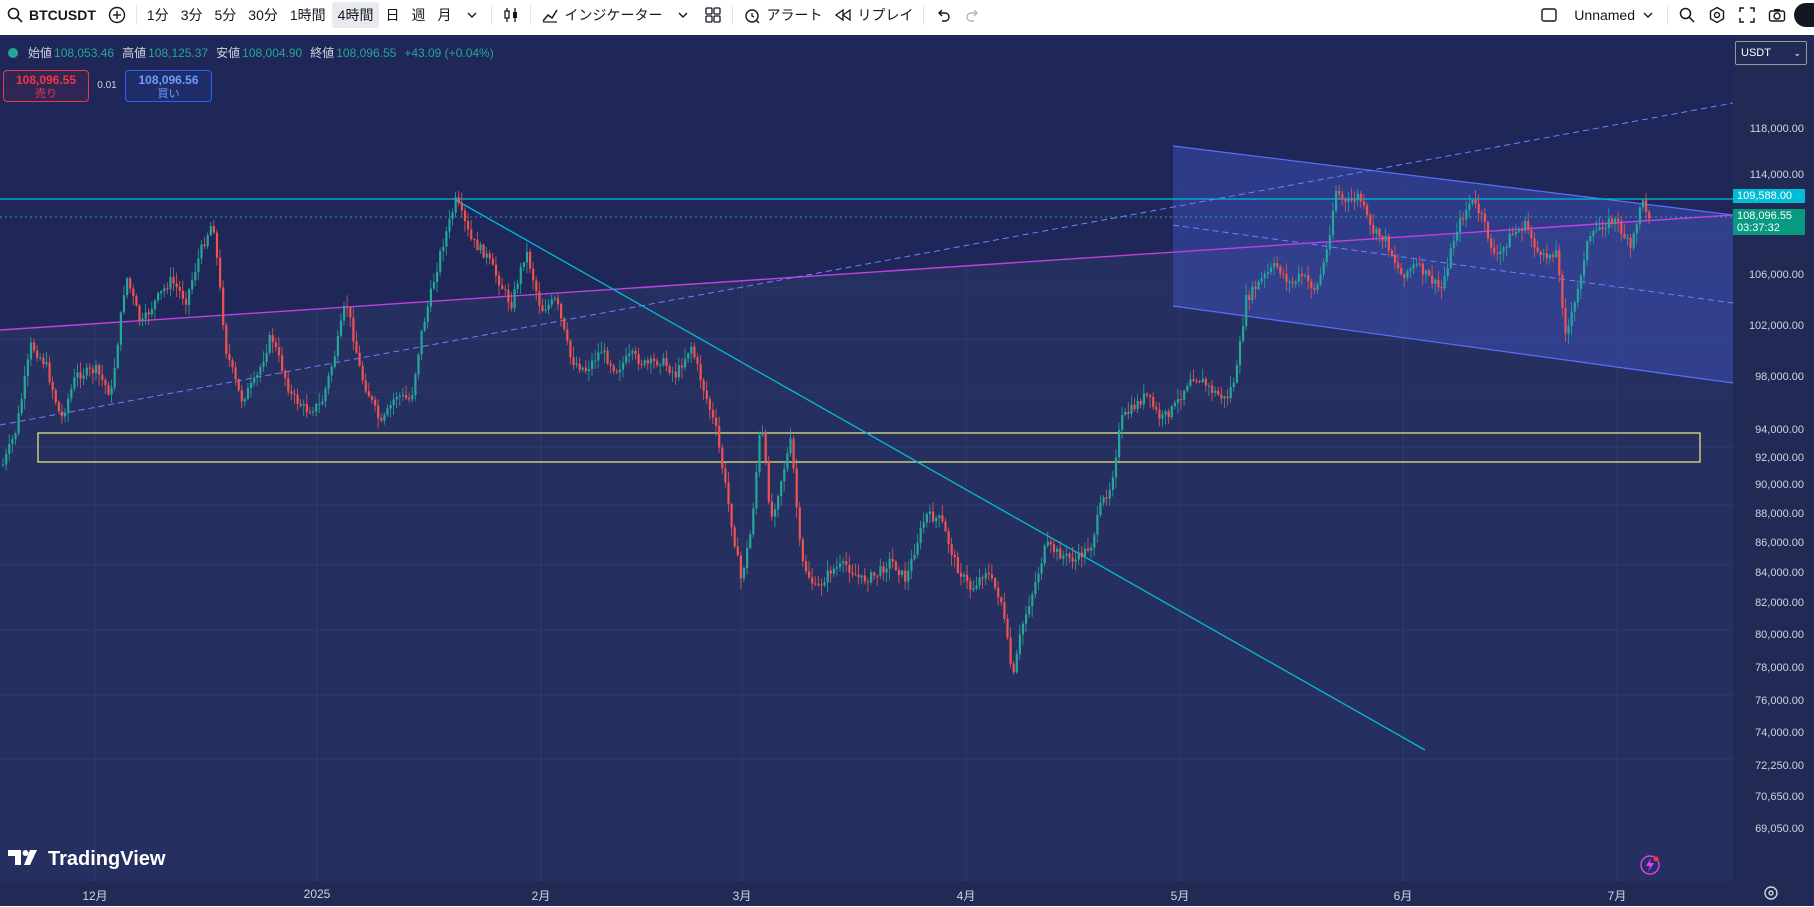 This screenshot has width=1814, height=907. Describe the element at coordinates (1776, 129) in the screenshot. I see `price-axis-label: 118,000.00` at that location.